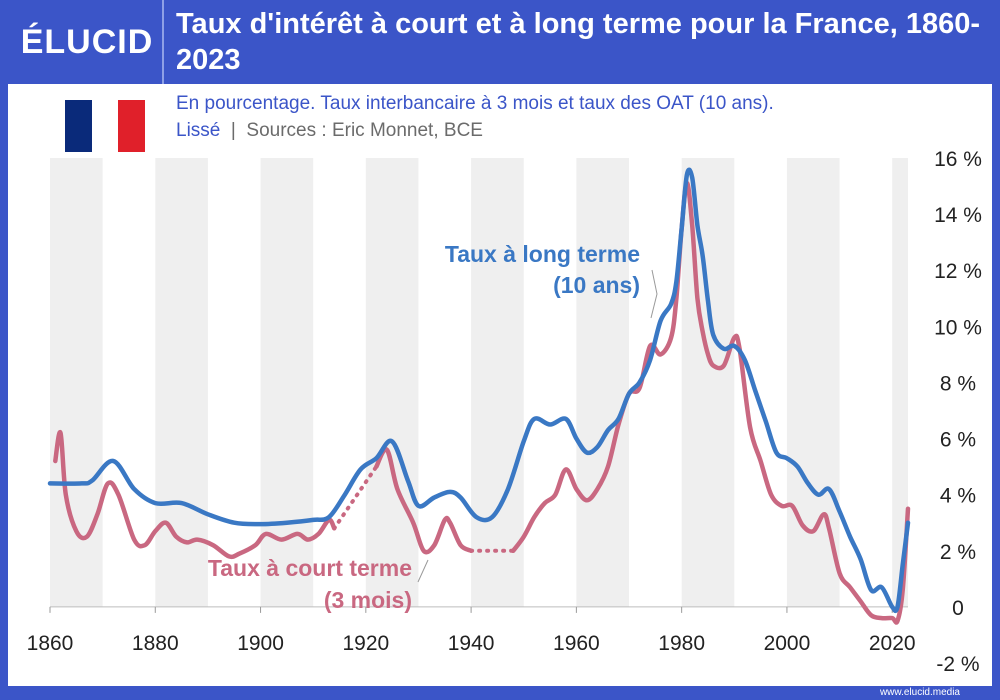  What do you see at coordinates (50, 643) in the screenshot?
I see `x-tick-label: 1860` at bounding box center [50, 643].